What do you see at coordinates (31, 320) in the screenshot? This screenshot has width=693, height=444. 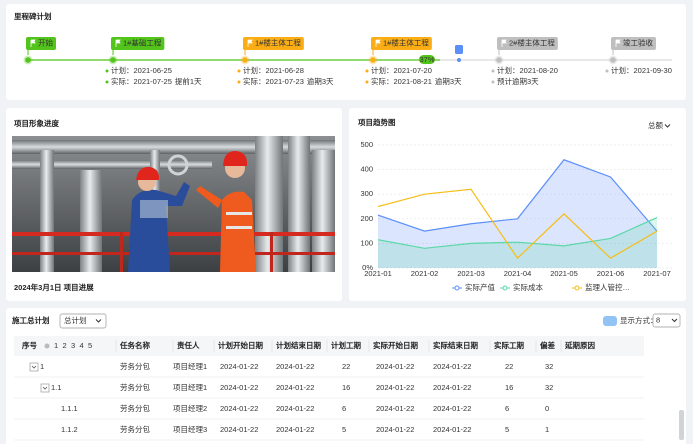 I see `panel-title: 施工总计划` at bounding box center [31, 320].